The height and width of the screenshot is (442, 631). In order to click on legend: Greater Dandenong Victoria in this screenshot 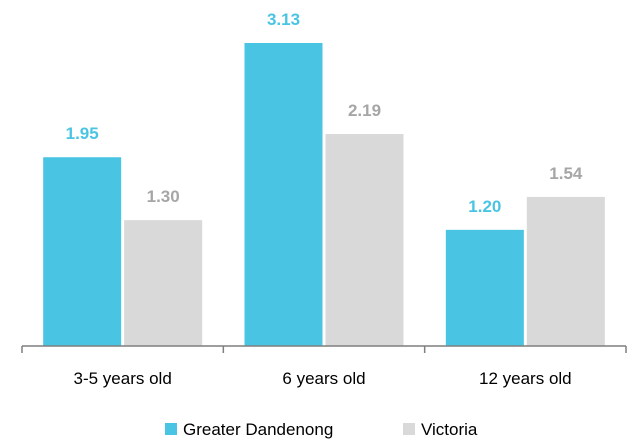, I will do `click(321, 429)`.